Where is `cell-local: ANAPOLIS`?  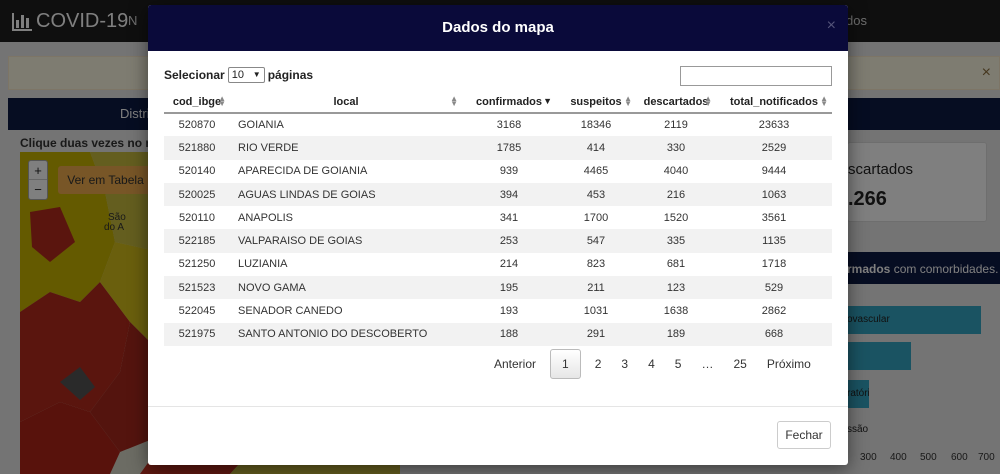 cell-local: ANAPOLIS is located at coordinates (266, 217).